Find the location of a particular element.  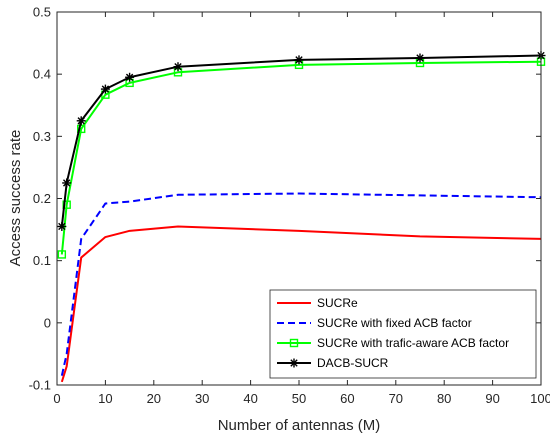

x-tick-label: 20 is located at coordinates (154, 398).